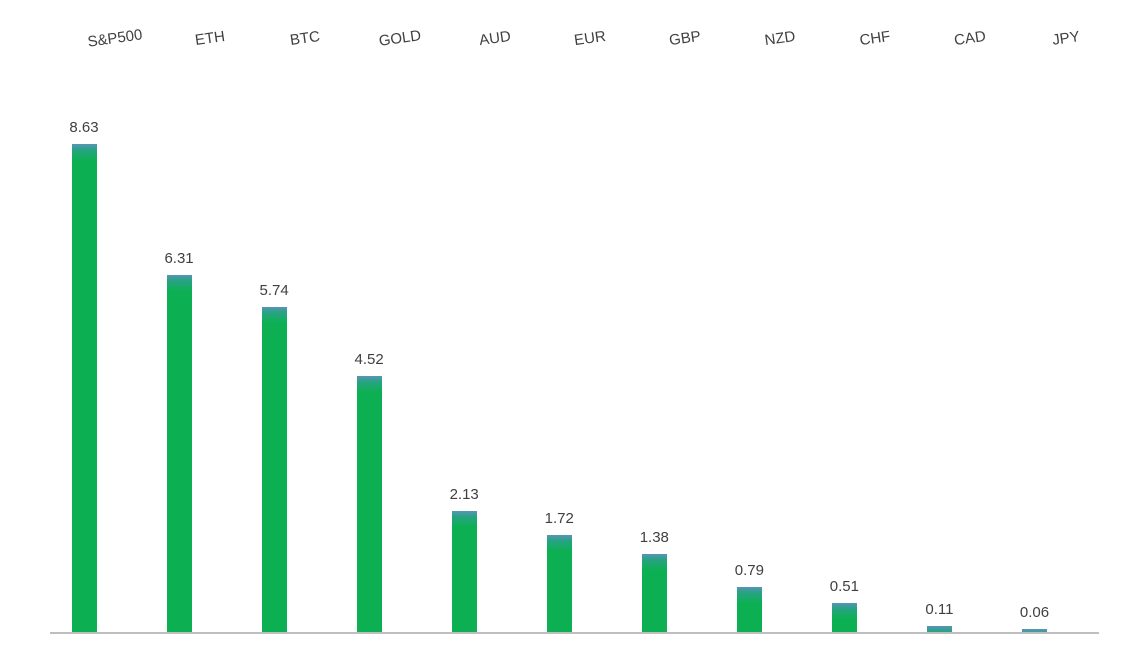  I want to click on value-label-eur: 1.72, so click(559, 518).